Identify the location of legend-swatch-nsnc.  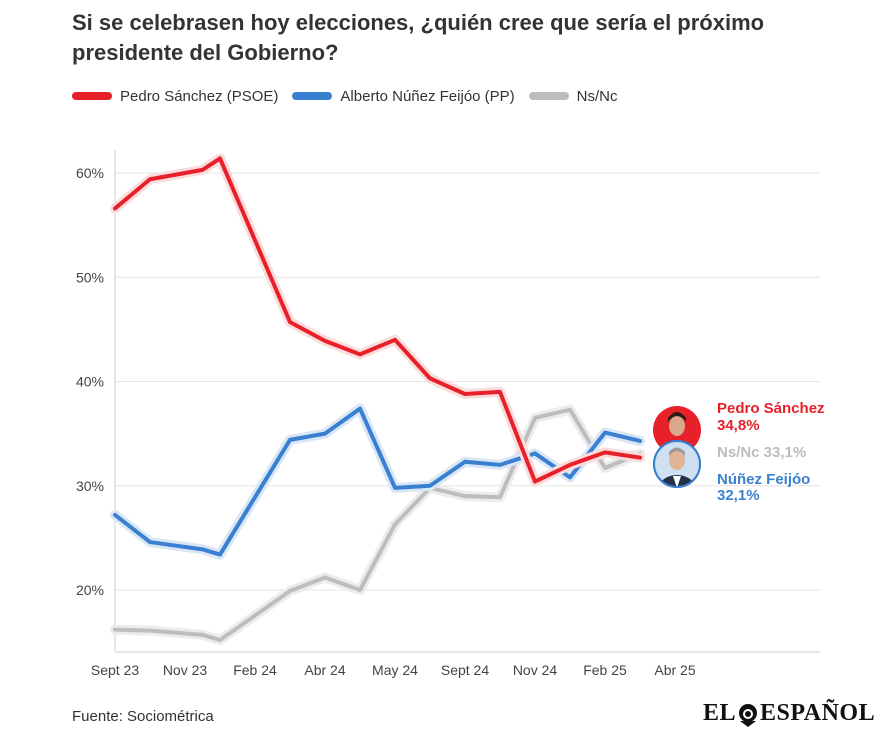
(548, 96).